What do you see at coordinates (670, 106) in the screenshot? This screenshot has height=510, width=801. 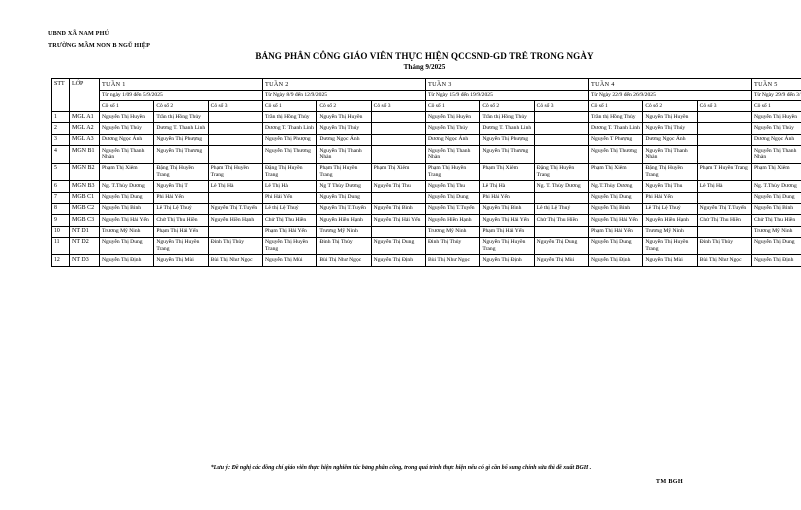 I see `slot-header-w4-s2: Cô số 2` at bounding box center [670, 106].